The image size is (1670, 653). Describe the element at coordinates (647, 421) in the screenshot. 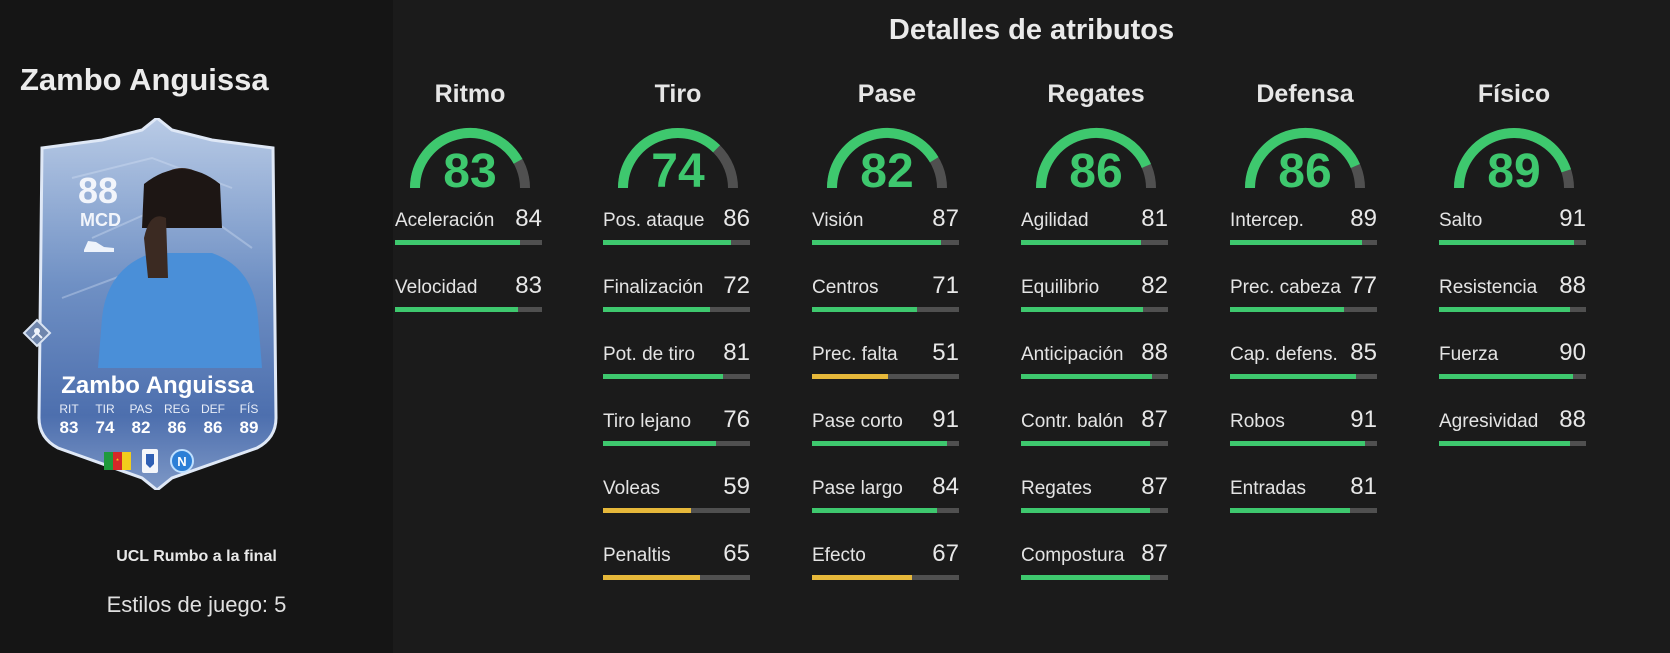

I see `attribute-name: Tiro lejano` at that location.